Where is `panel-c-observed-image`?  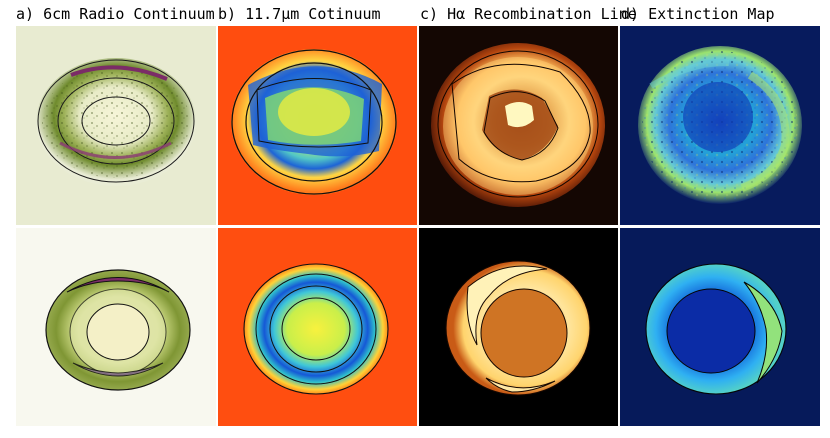 panel-c-observed-image is located at coordinates (518, 125).